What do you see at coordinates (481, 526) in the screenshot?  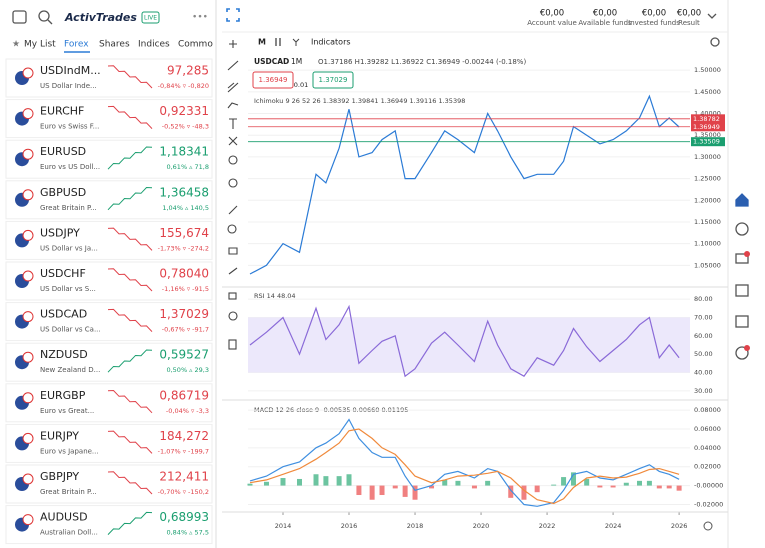 I see `x-tick-label: 2020` at bounding box center [481, 526].